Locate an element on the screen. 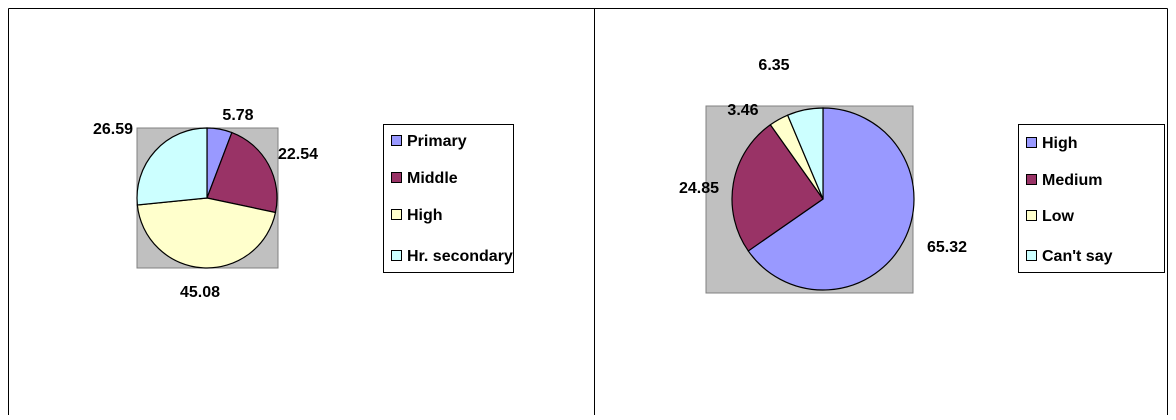 This screenshot has width=1176, height=420. legend-label: Middle is located at coordinates (432, 178).